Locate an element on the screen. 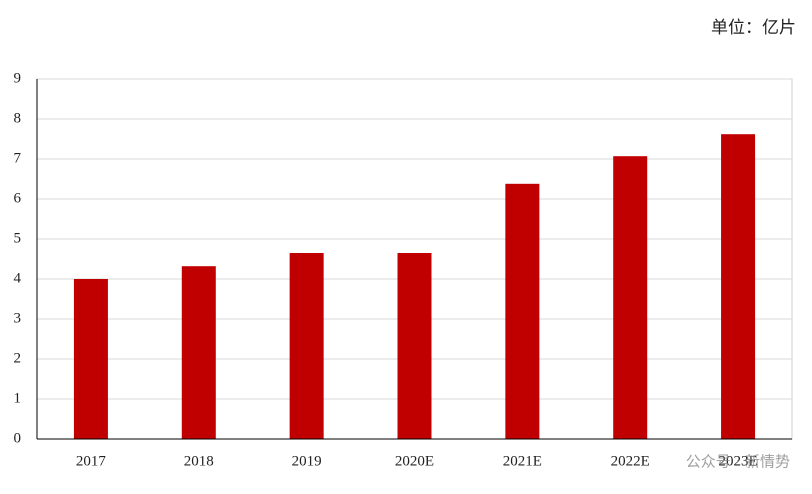  x-tick-label: 2022E is located at coordinates (630, 461).